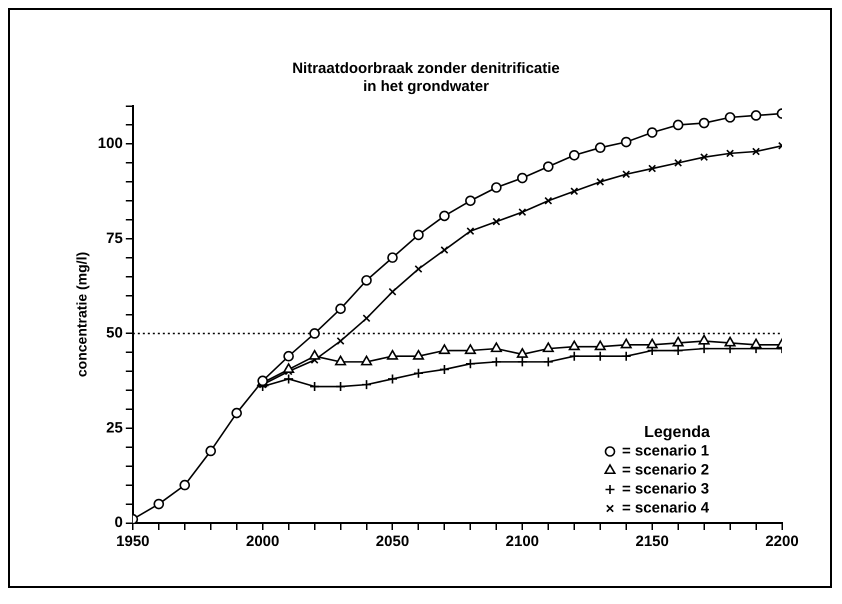 The image size is (842, 604). What do you see at coordinates (114, 333) in the screenshot?
I see `y-tick-label: 50` at bounding box center [114, 333].